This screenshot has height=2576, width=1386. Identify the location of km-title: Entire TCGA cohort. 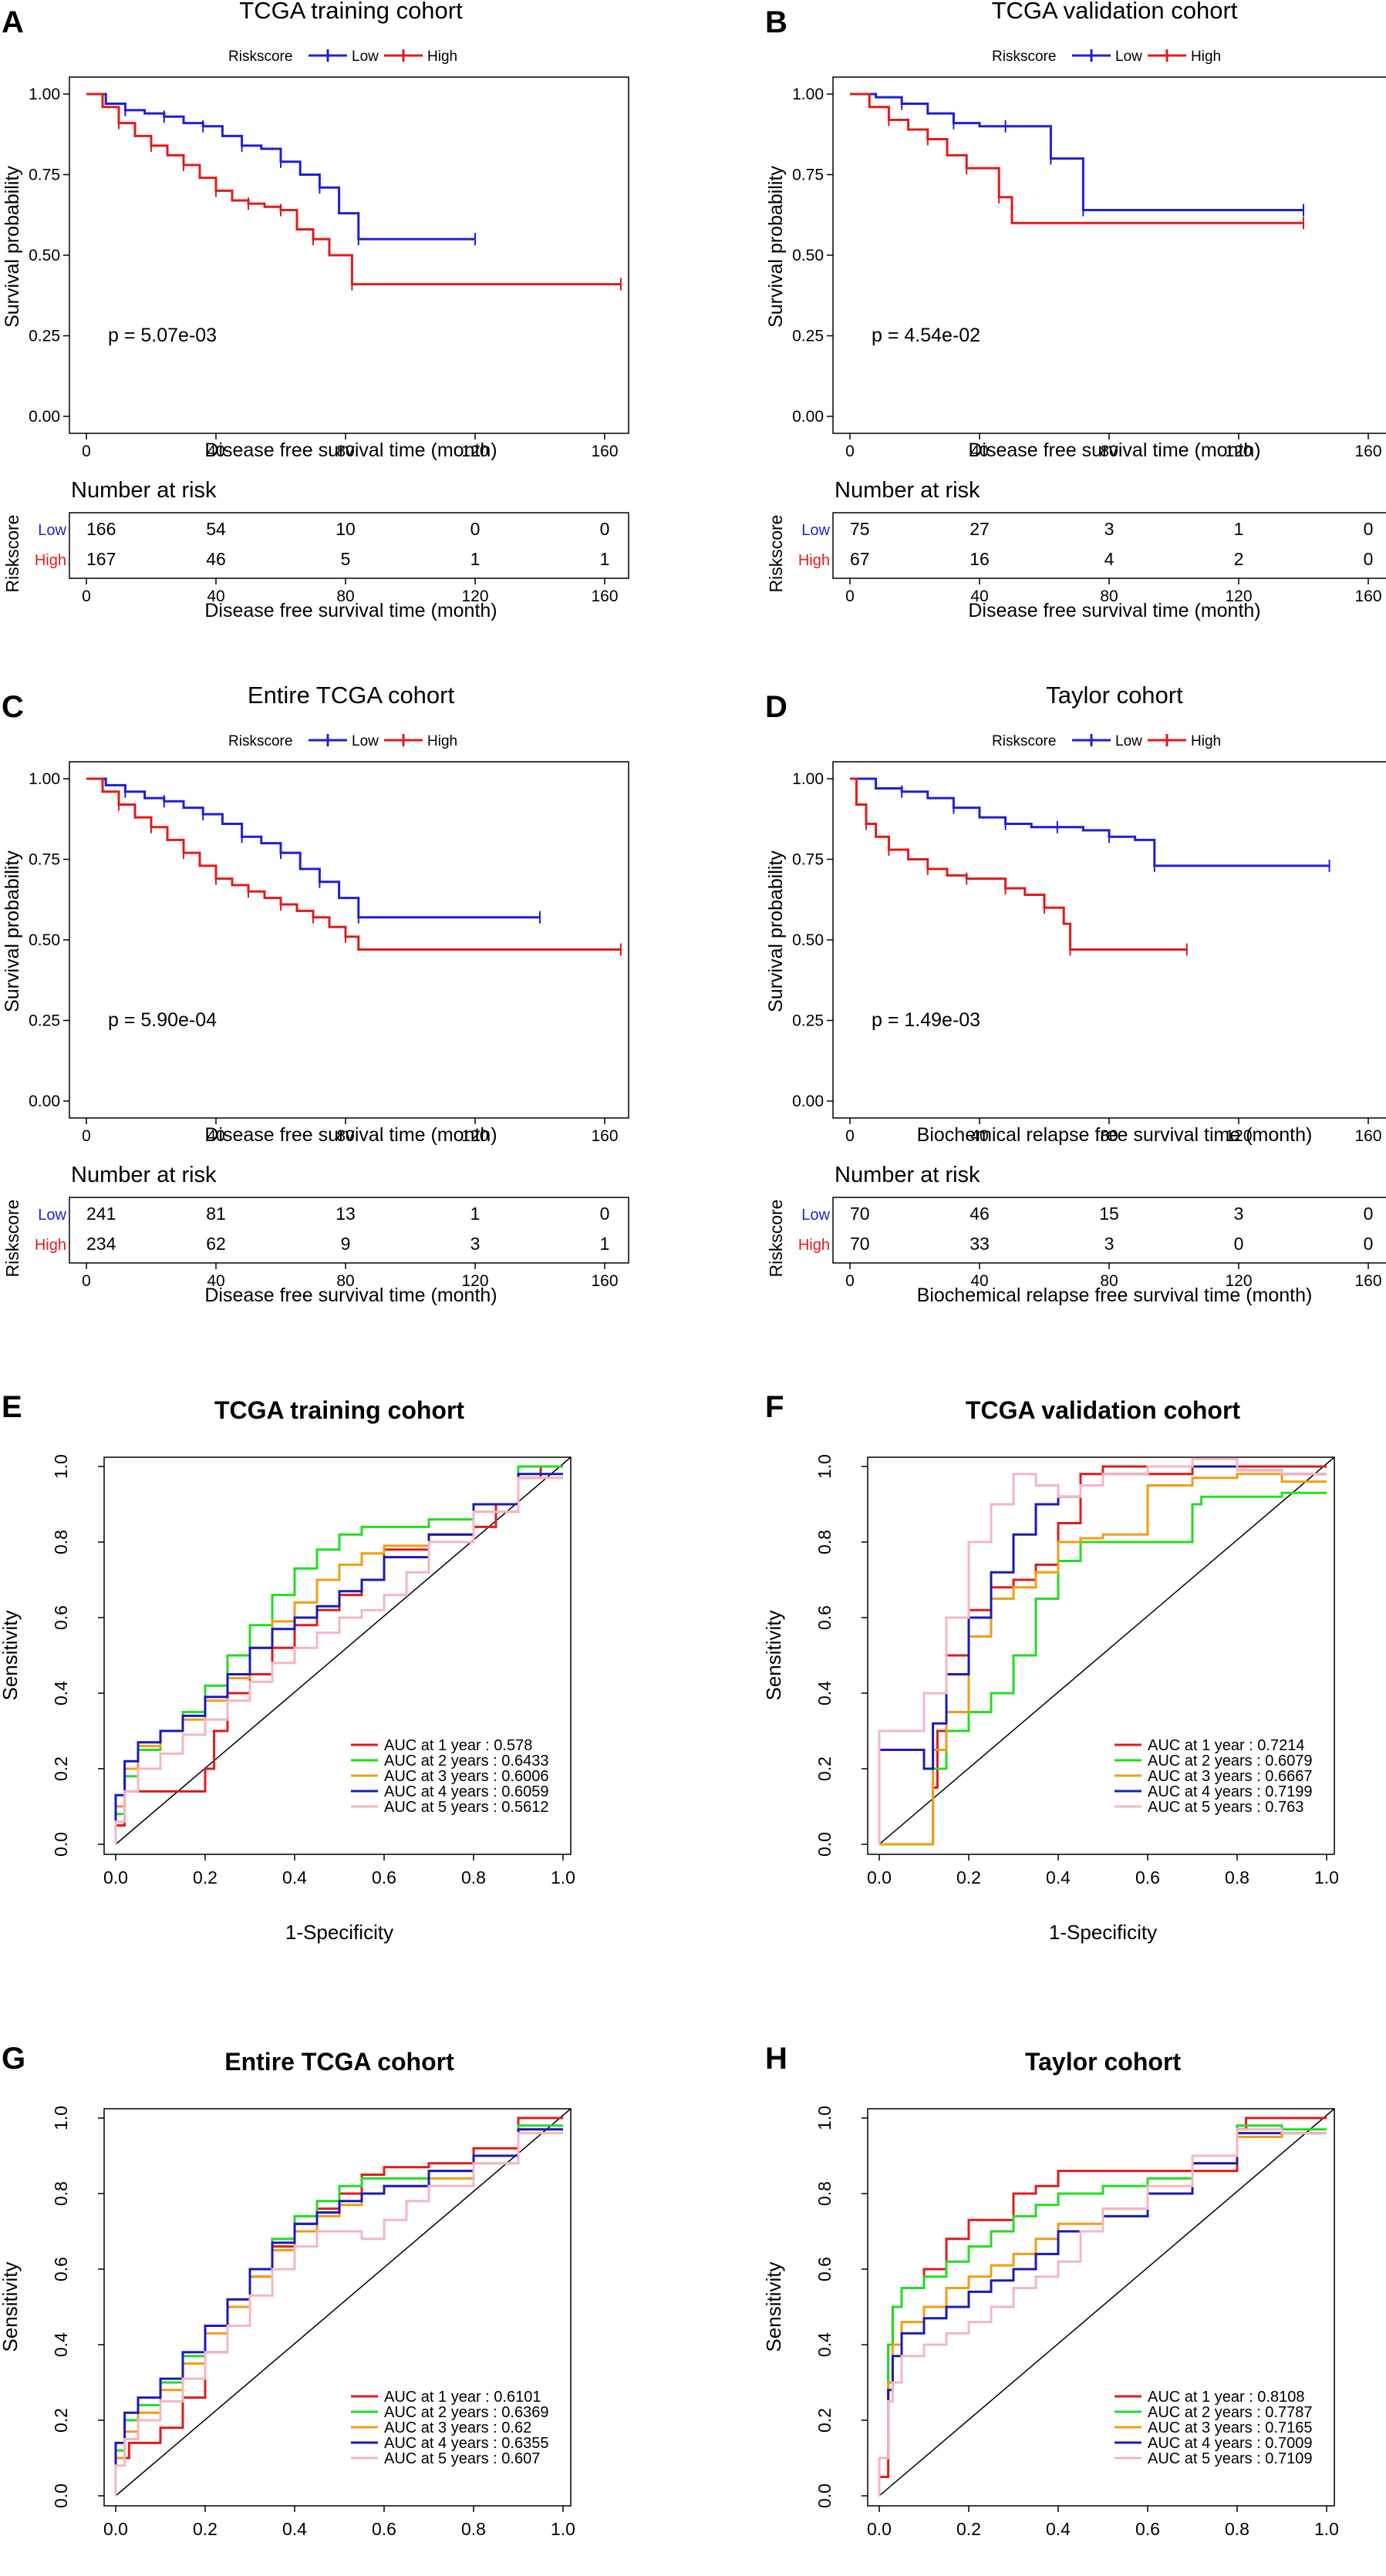
(351, 695).